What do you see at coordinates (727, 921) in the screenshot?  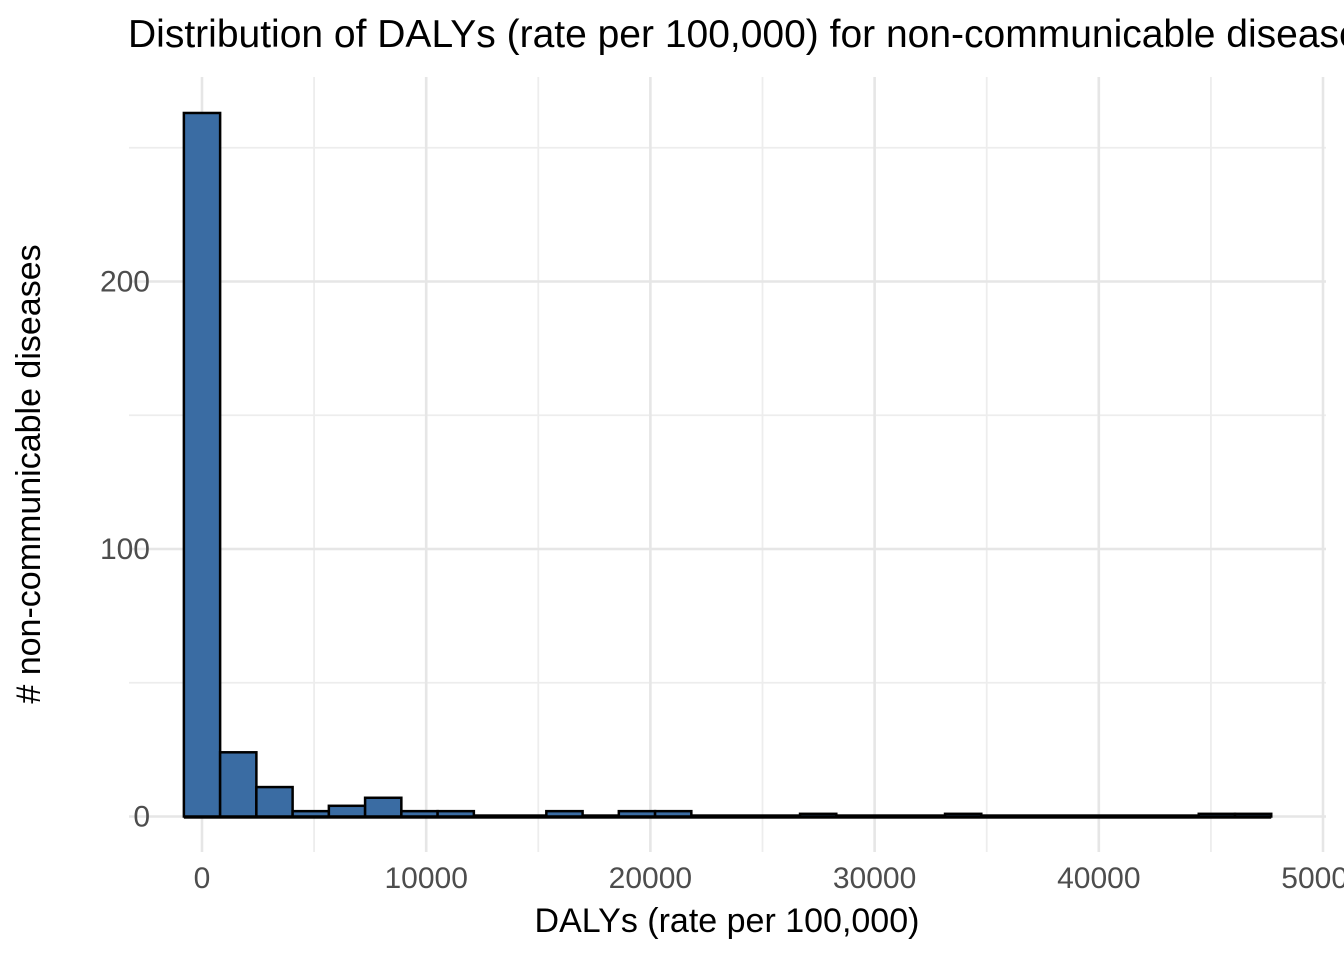 I see `x-axis-title: DALYs (rate per 100,000)` at bounding box center [727, 921].